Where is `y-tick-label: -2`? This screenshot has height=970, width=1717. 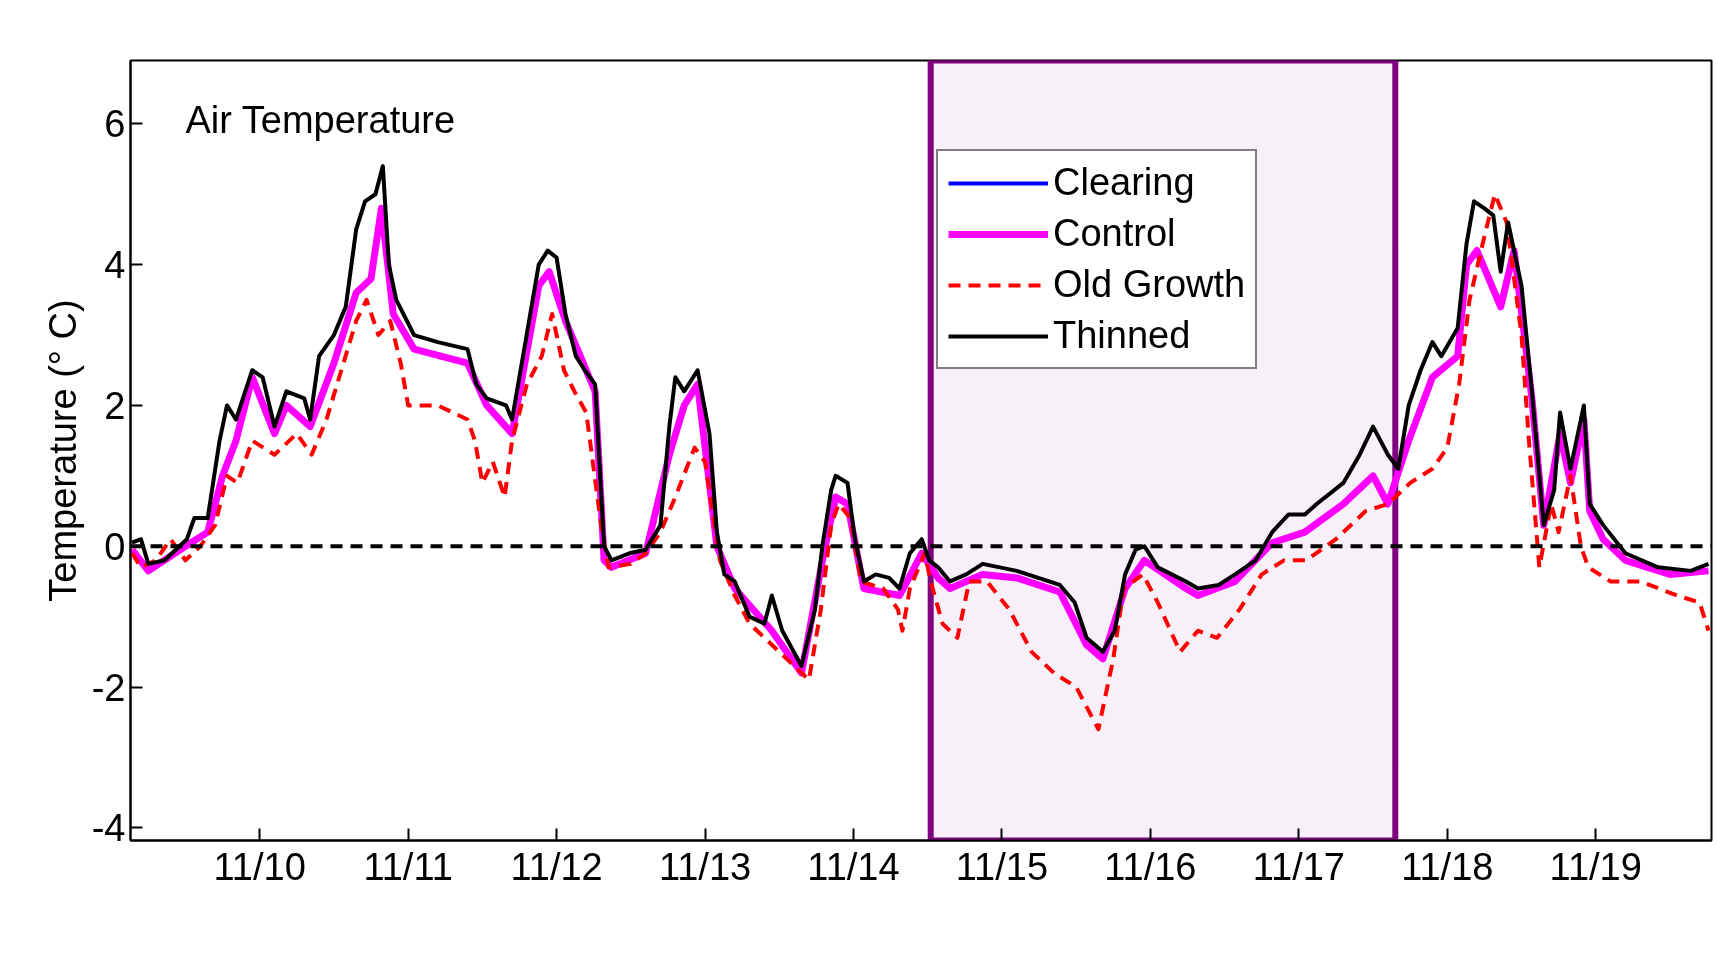
y-tick-label: -2 is located at coordinates (108, 687).